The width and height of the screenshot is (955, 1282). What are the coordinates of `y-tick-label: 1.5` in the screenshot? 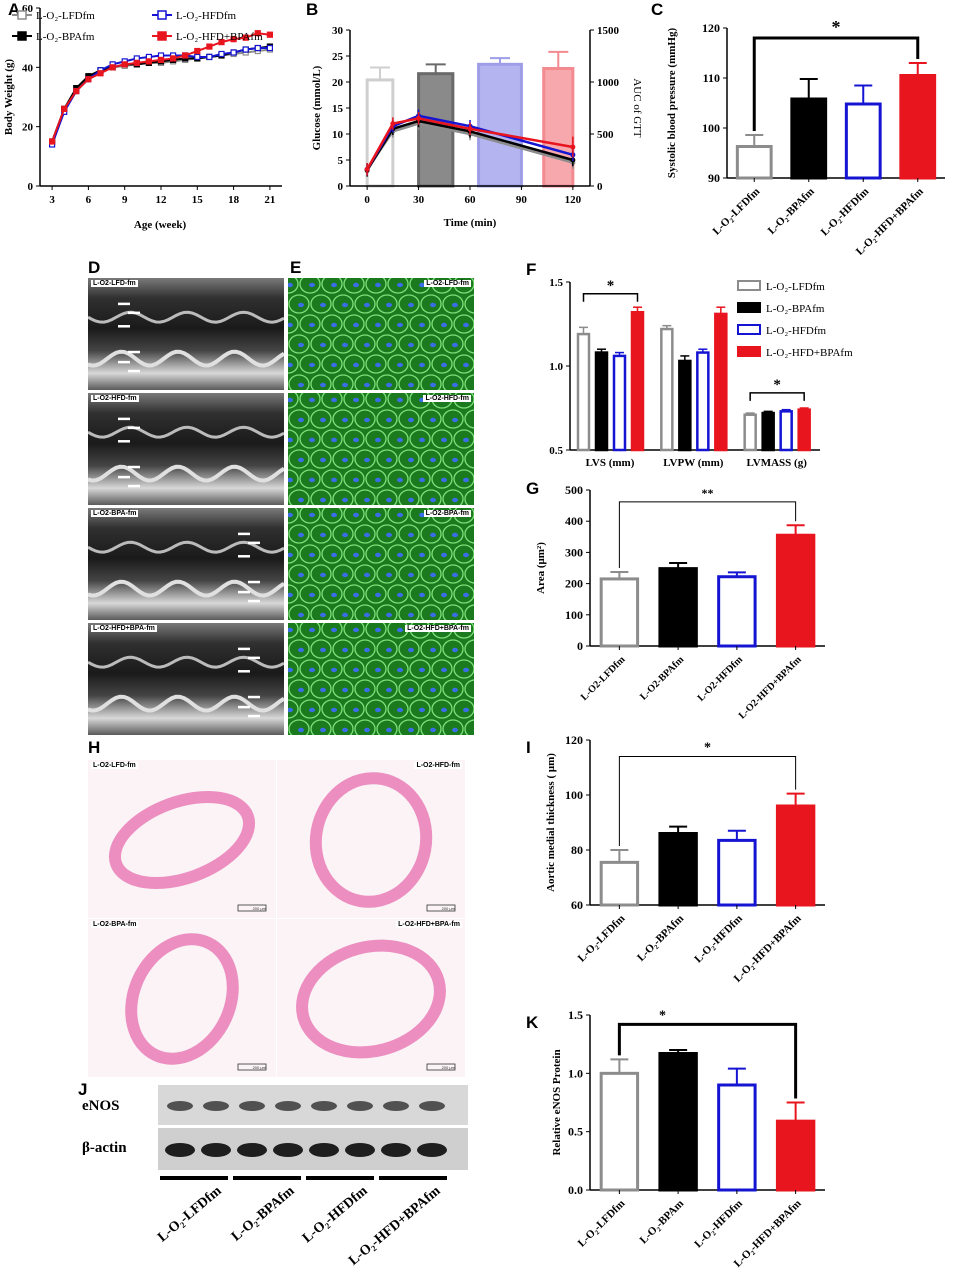 It's located at (575, 1015).